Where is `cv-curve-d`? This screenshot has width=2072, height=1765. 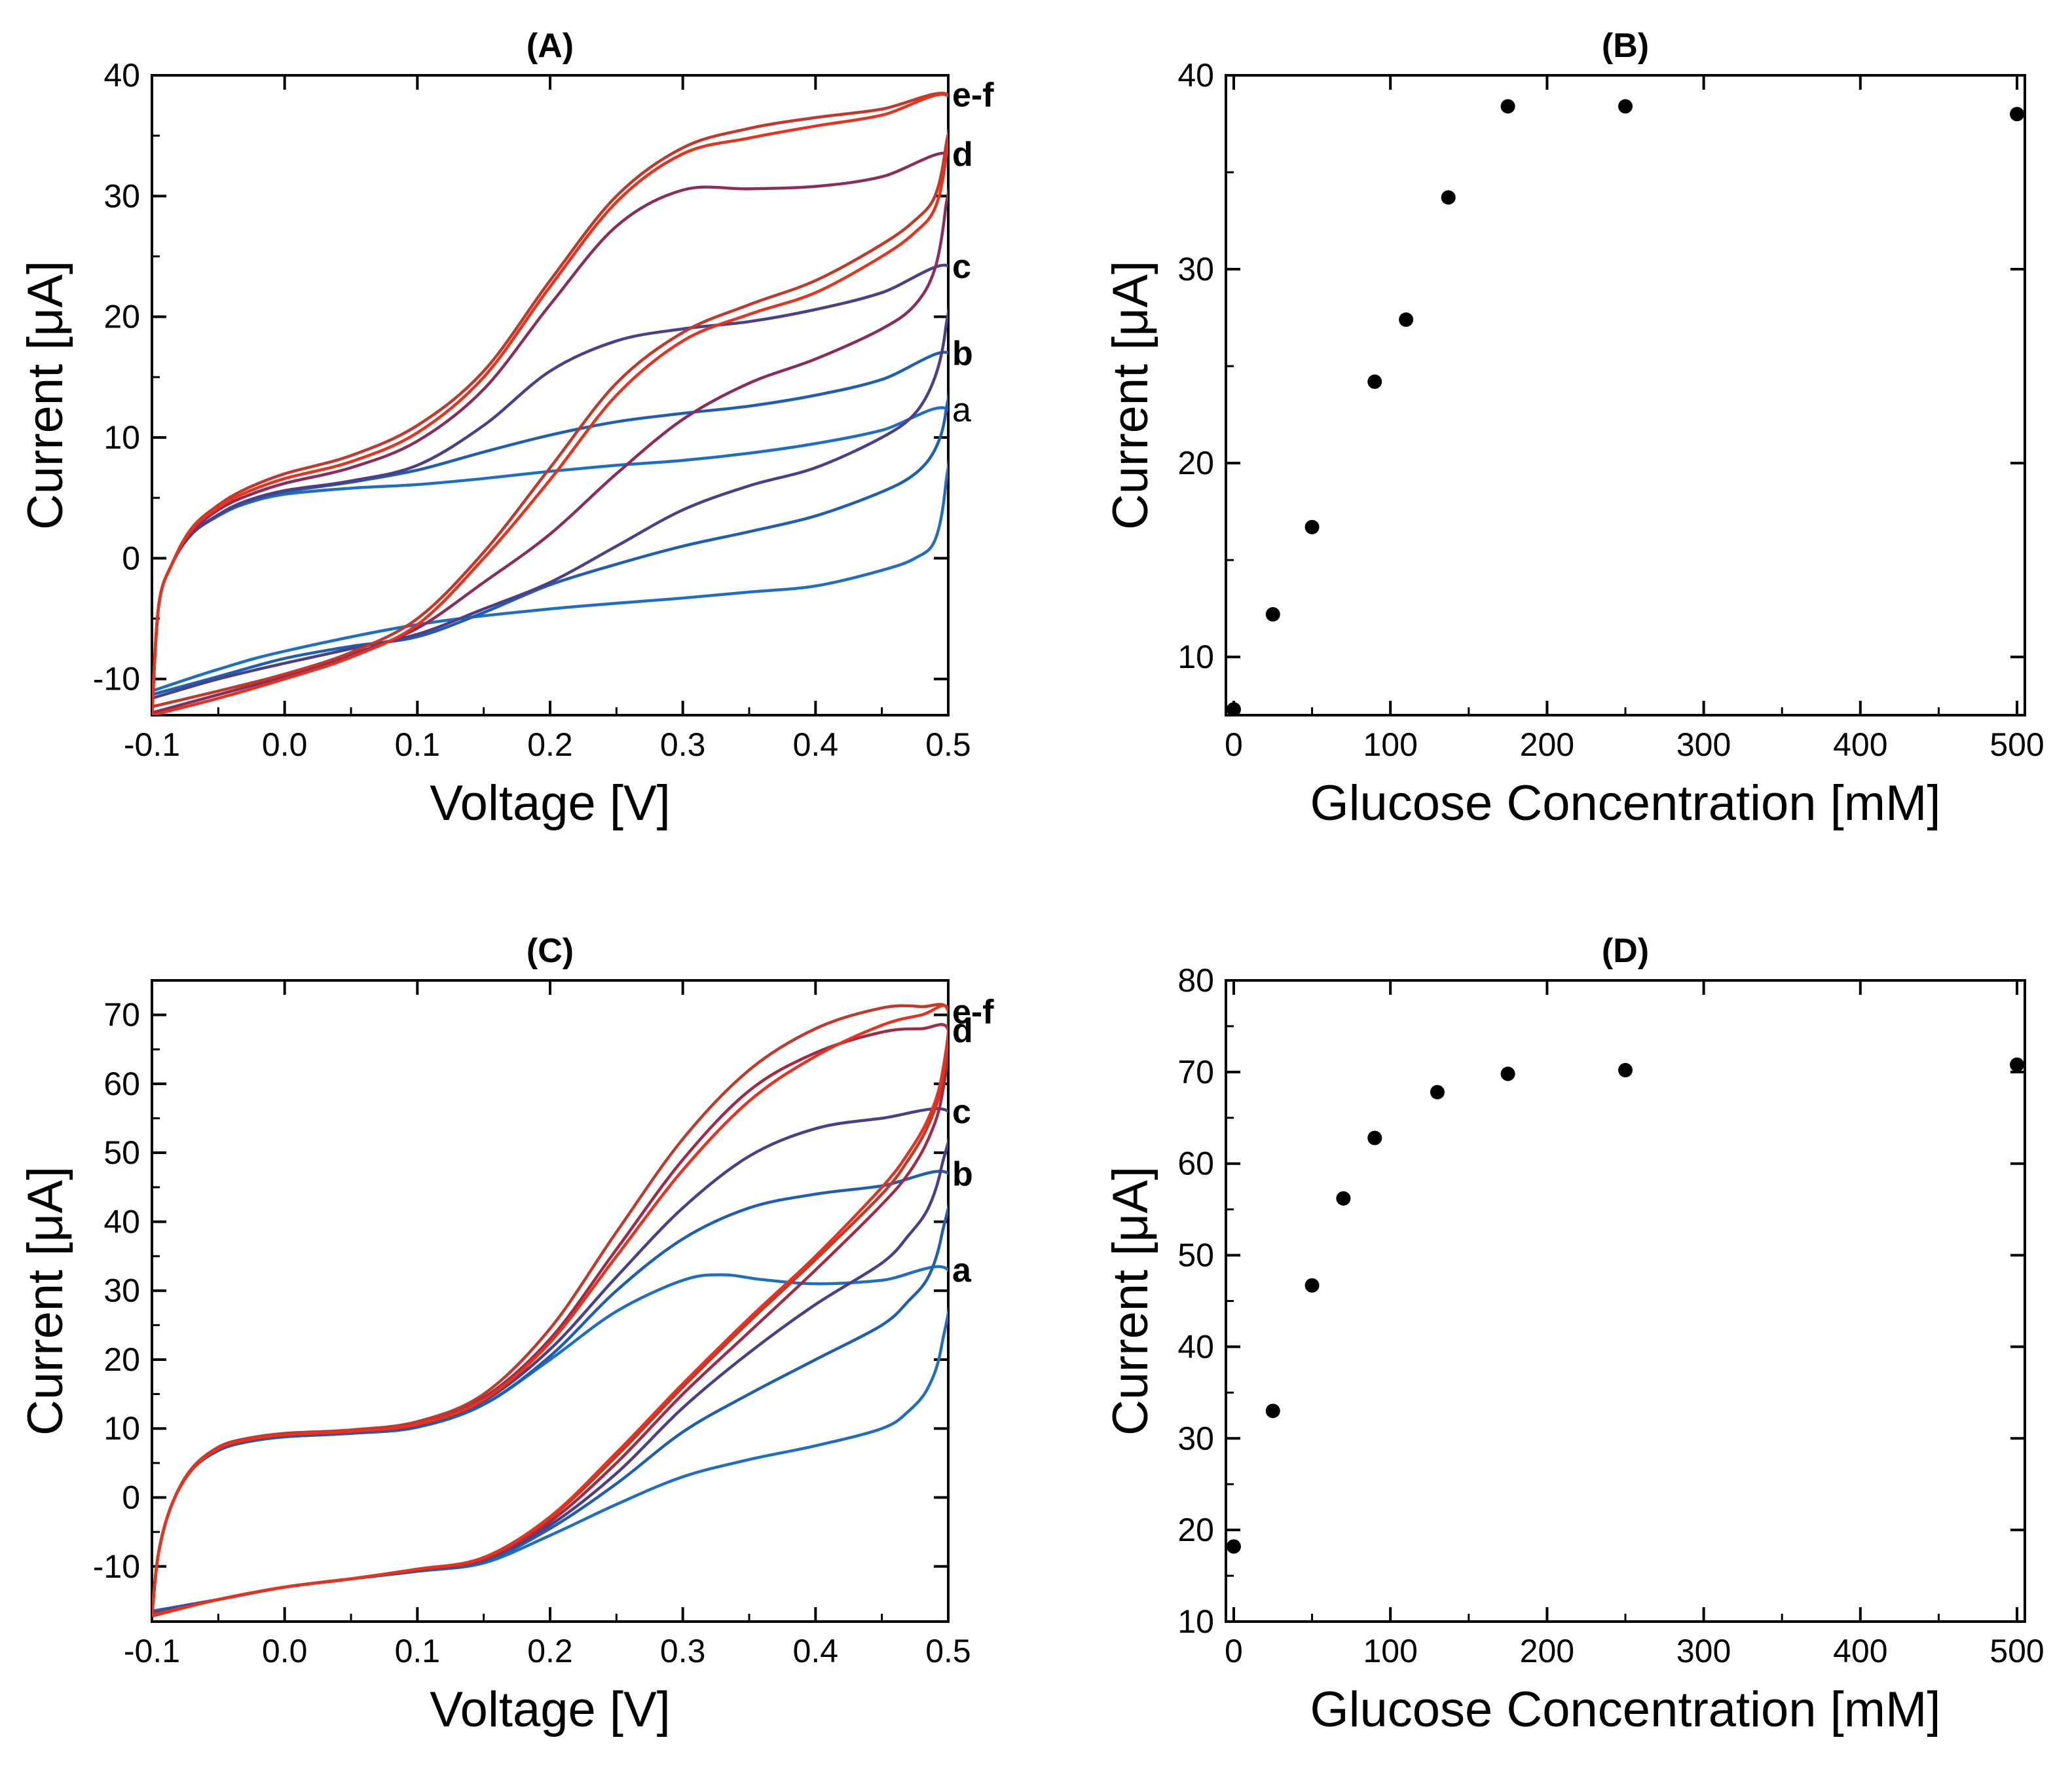 cv-curve-d is located at coordinates (550, 433).